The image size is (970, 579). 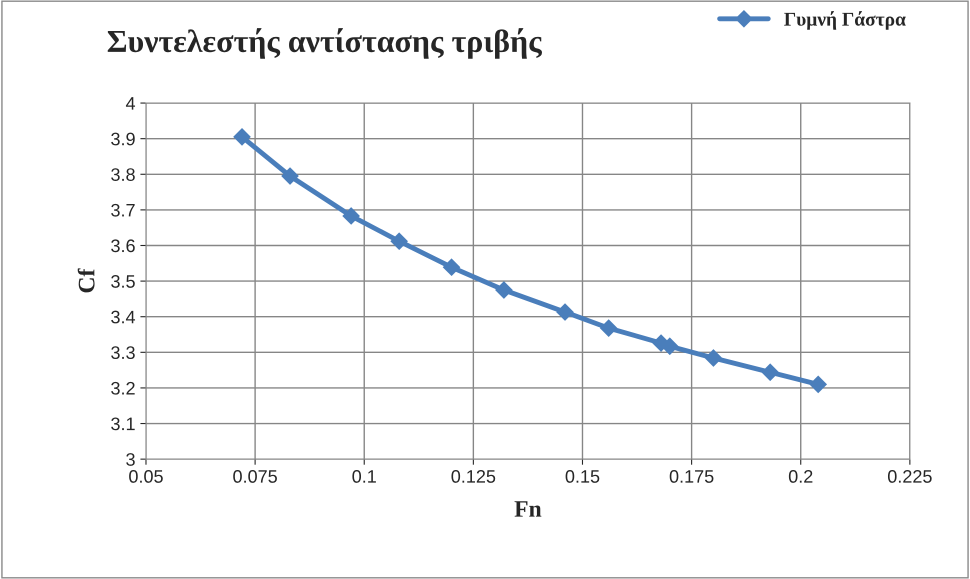 What do you see at coordinates (528, 509) in the screenshot?
I see `x-axis-title: Fn` at bounding box center [528, 509].